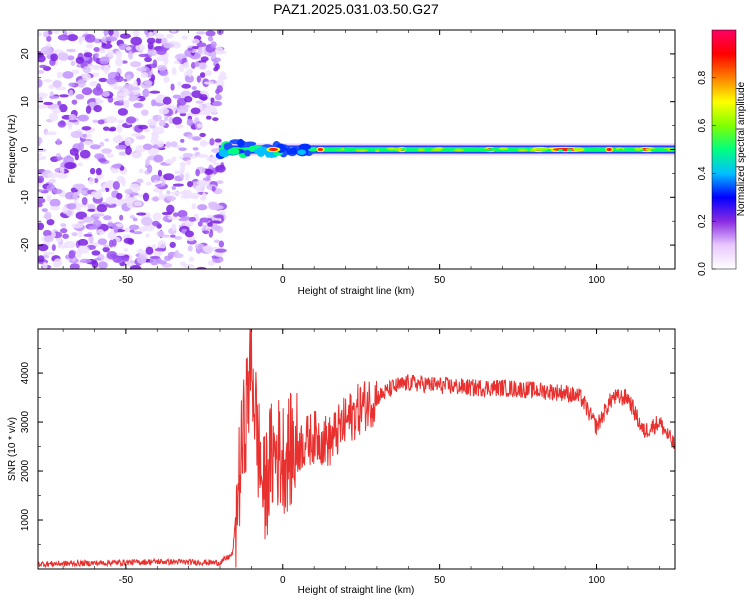 This screenshot has height=605, width=750. I want to click on colorbar-tick-label: 0.6, so click(702, 125).